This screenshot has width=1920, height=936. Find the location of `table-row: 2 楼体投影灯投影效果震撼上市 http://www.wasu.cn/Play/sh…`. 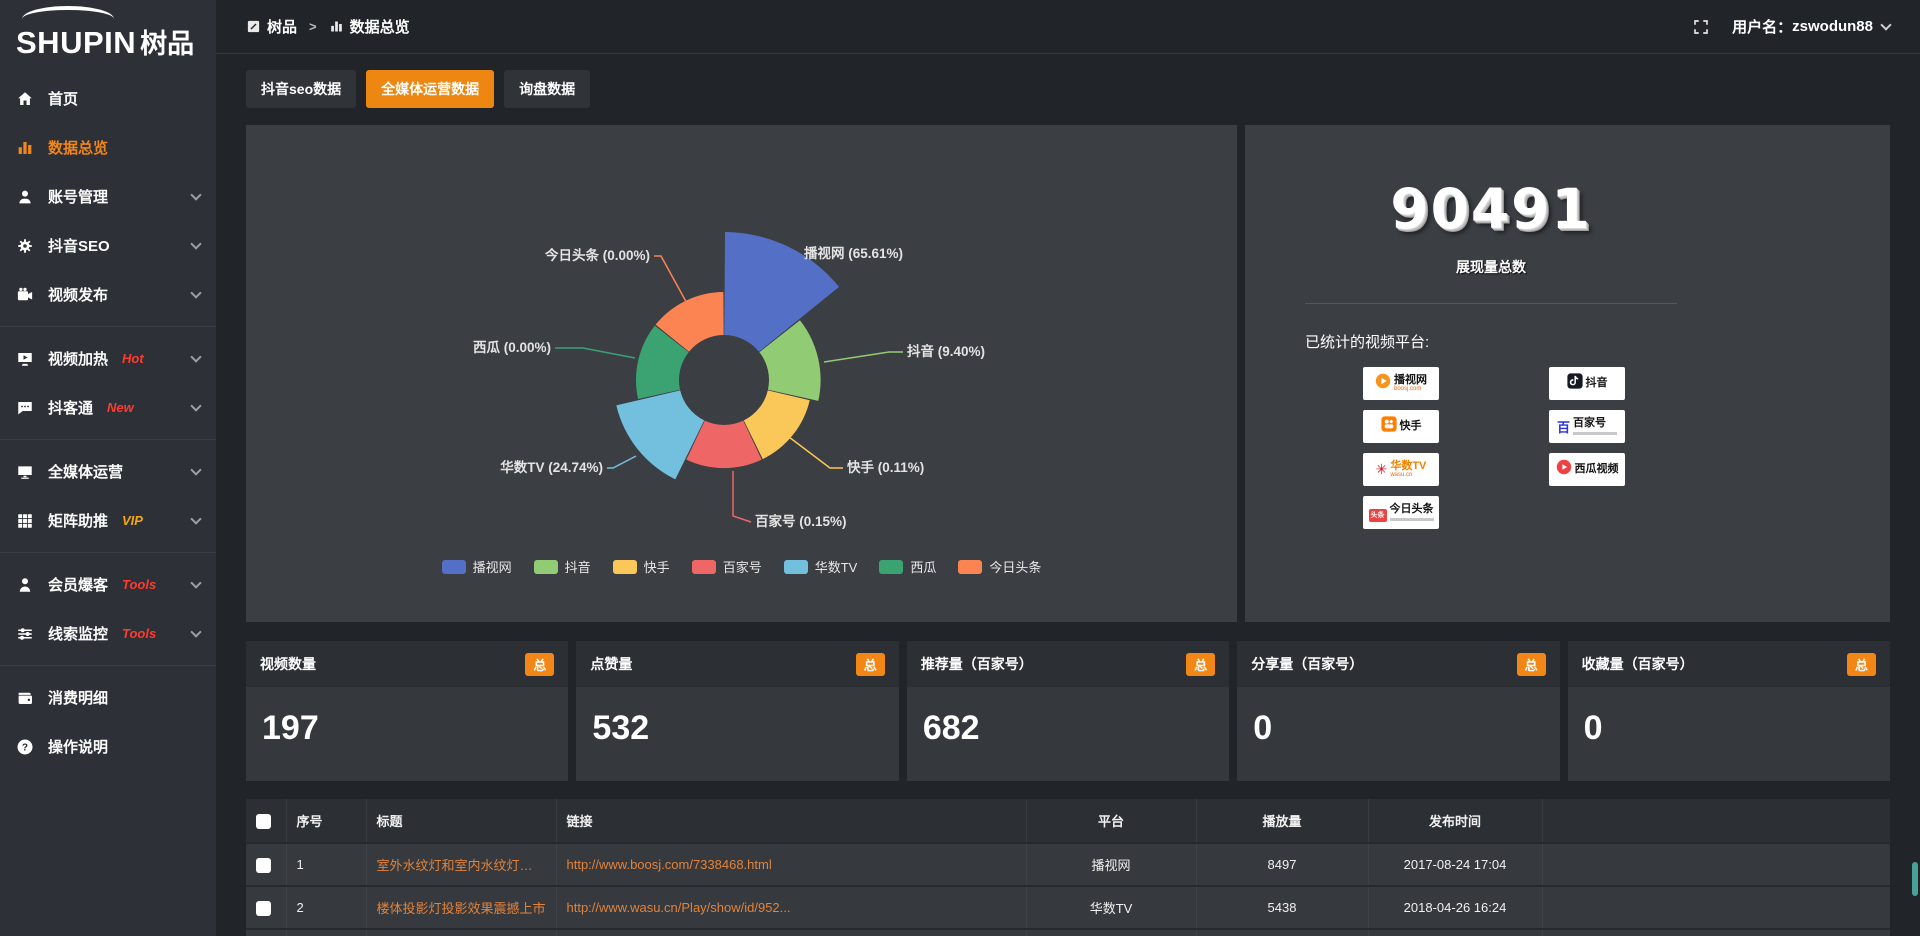

table-row: 2 楼体投影灯投影效果震撼上市 http://www.wasu.cn/Play/sh… is located at coordinates (1068, 907).